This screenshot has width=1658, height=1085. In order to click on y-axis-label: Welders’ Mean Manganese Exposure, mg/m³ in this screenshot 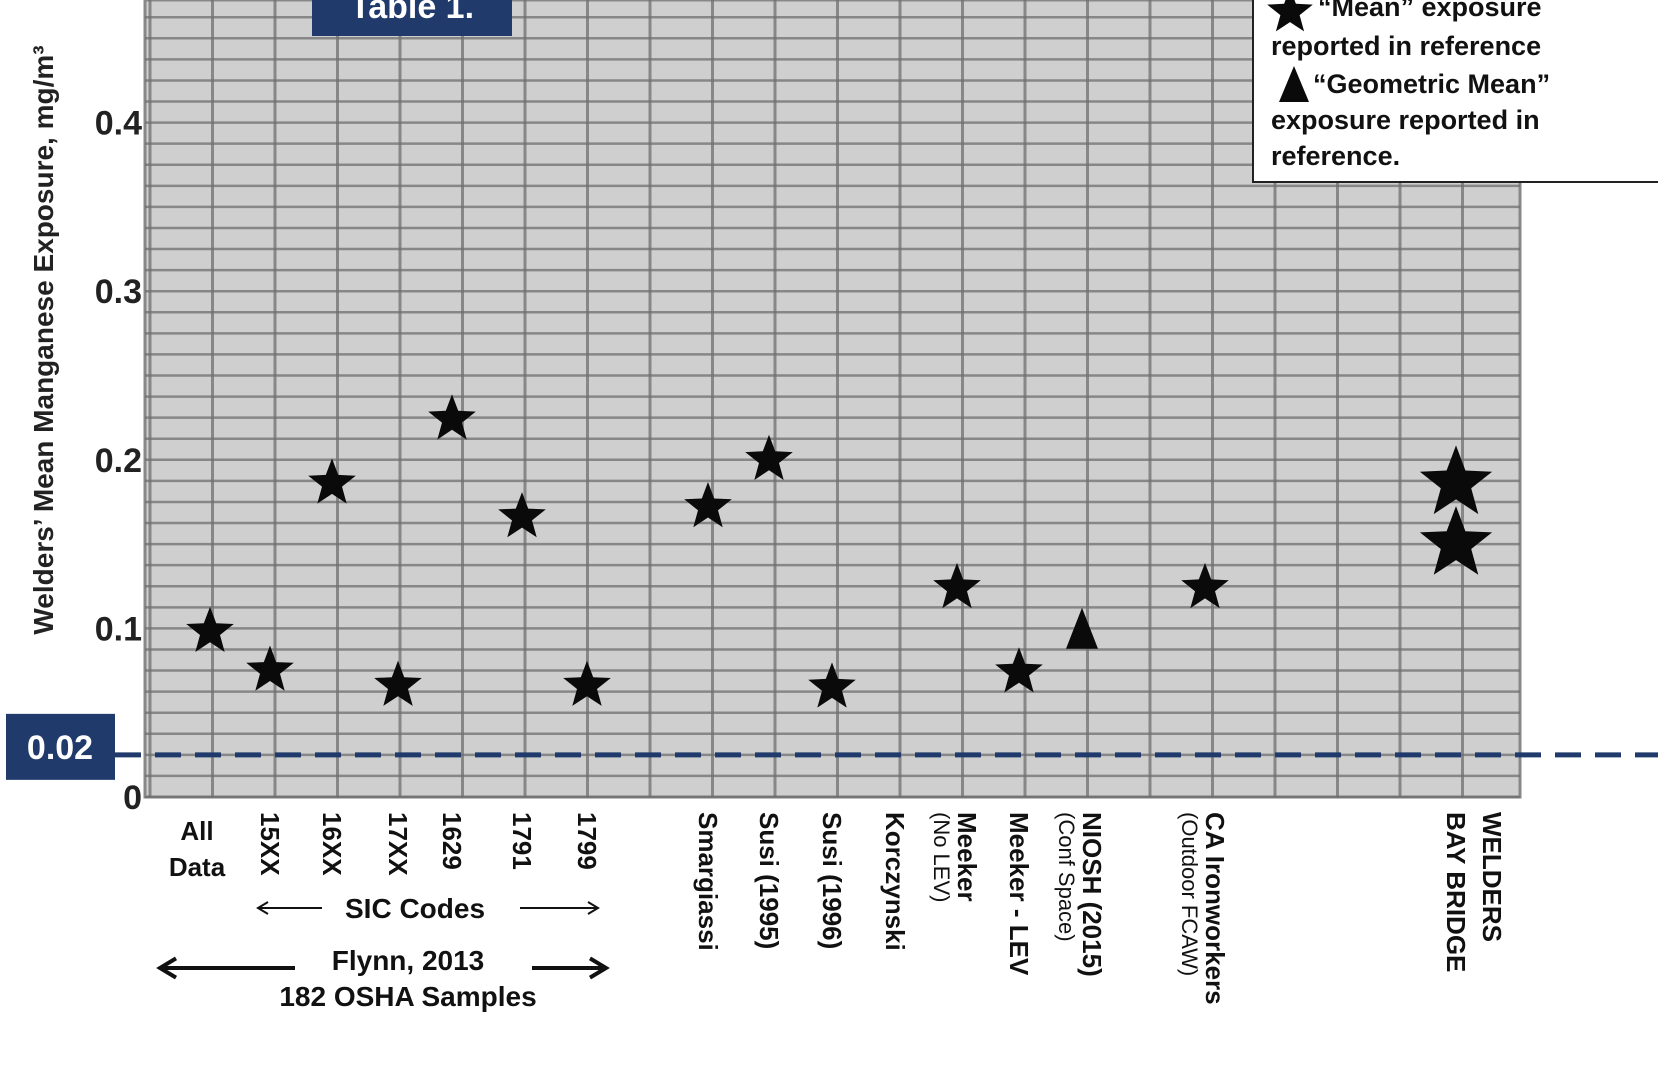, I will do `click(43, 339)`.